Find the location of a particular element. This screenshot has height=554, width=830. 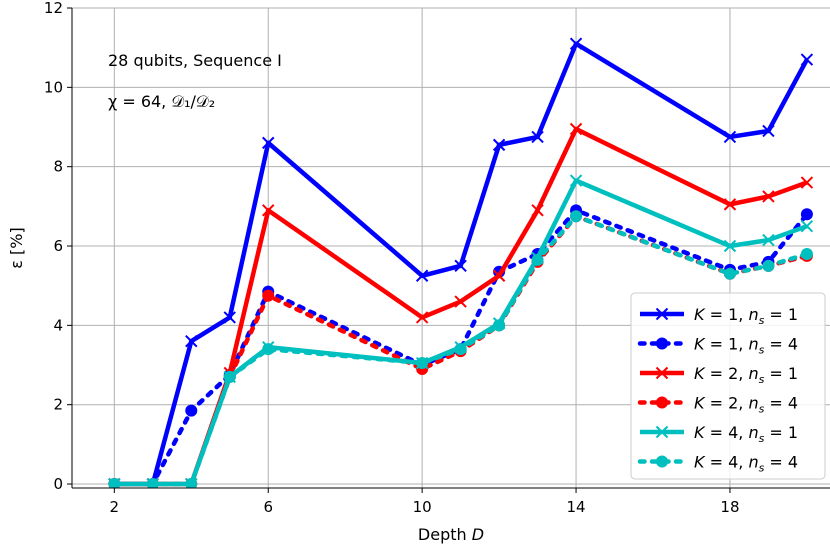

legend-label-0: K = 1, ns = 1 is located at coordinates (746, 316).